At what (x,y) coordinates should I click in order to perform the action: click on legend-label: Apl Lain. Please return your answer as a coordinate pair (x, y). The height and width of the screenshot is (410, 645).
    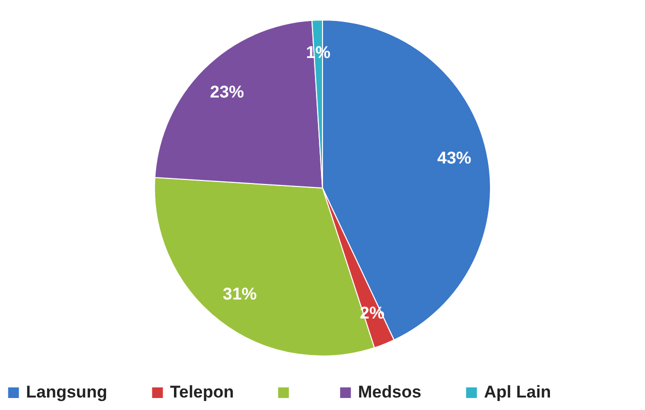
    Looking at the image, I should click on (518, 392).